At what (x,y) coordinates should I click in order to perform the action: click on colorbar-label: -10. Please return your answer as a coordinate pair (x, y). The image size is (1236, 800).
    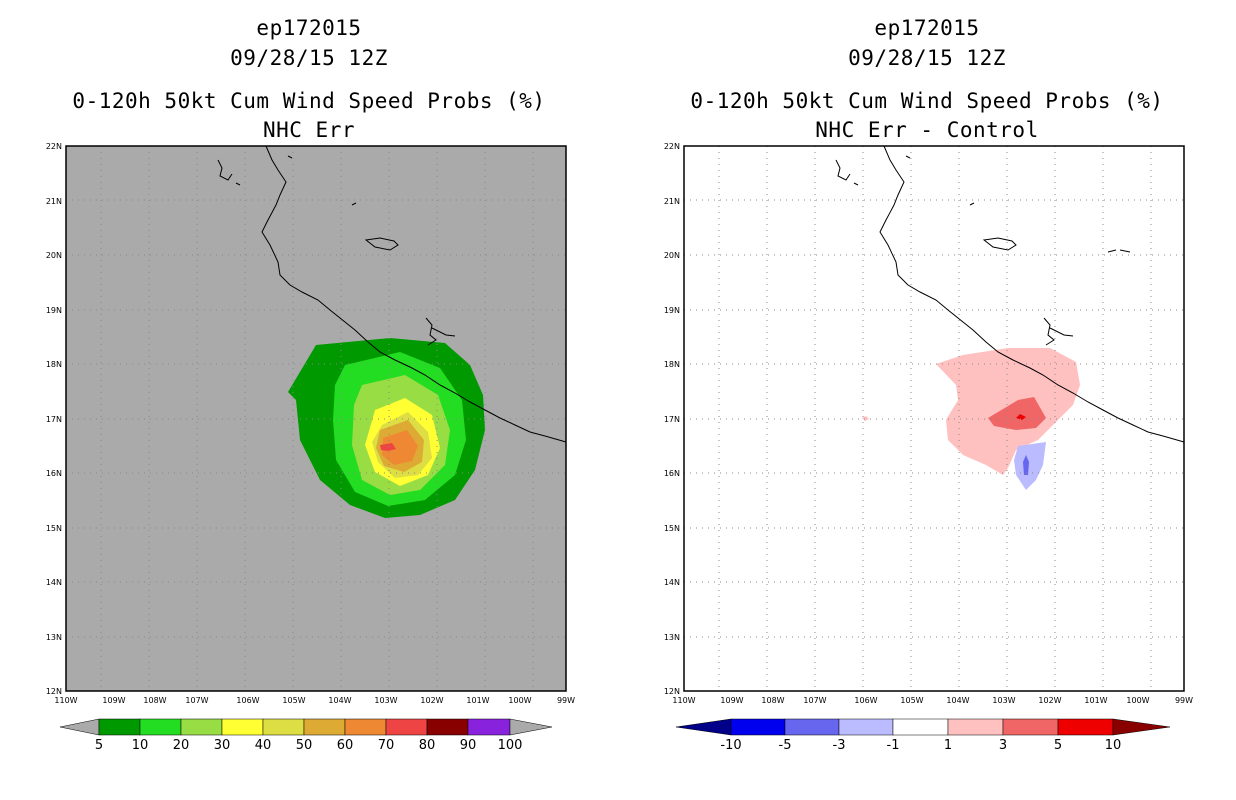
    Looking at the image, I should click on (730, 745).